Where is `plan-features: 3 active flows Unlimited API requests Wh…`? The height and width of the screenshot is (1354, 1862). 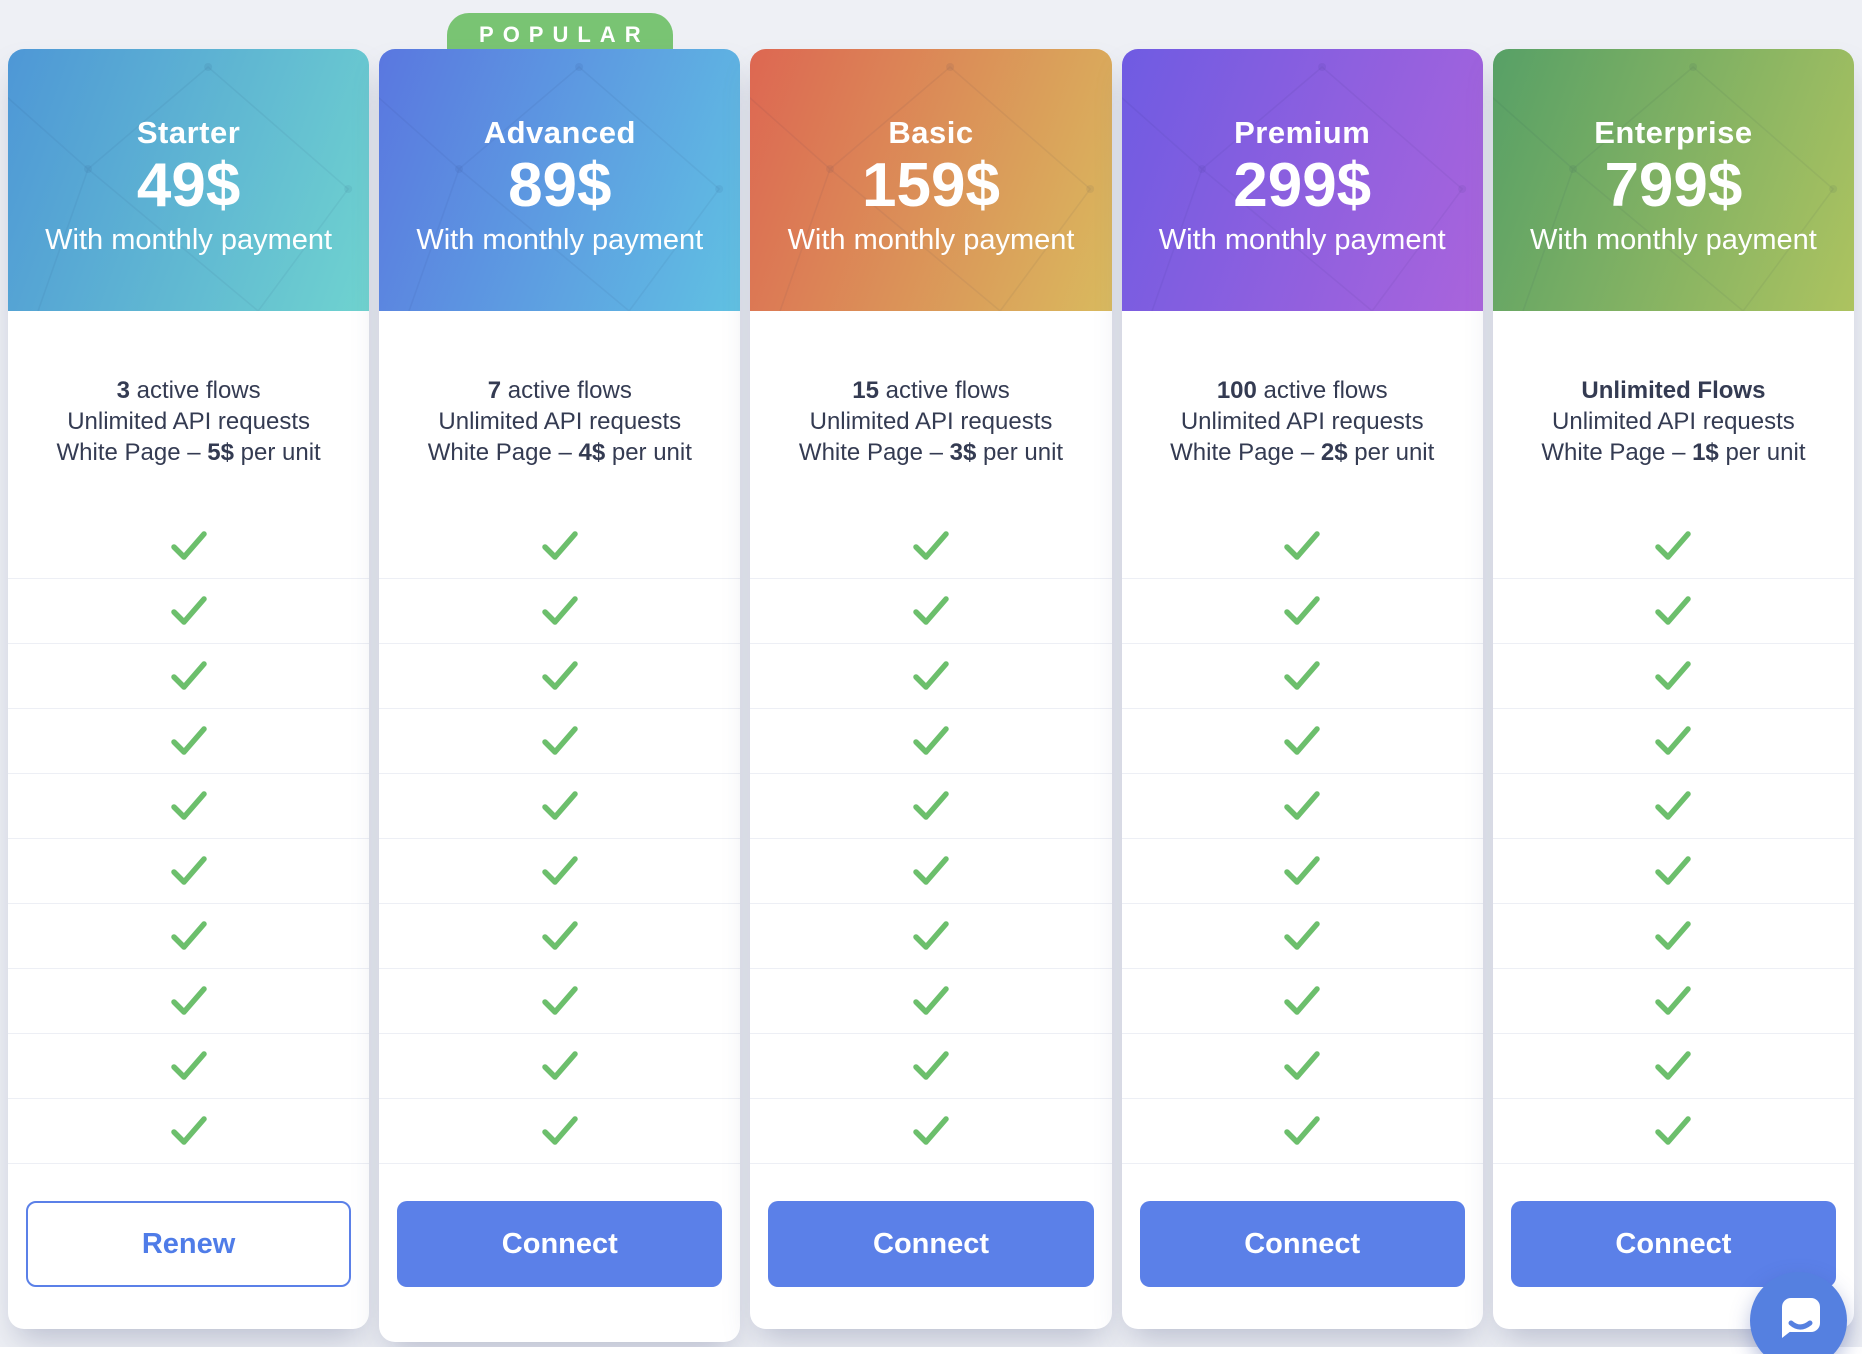
plan-features: 3 active flows Unlimited API requests Wh… is located at coordinates (188, 421).